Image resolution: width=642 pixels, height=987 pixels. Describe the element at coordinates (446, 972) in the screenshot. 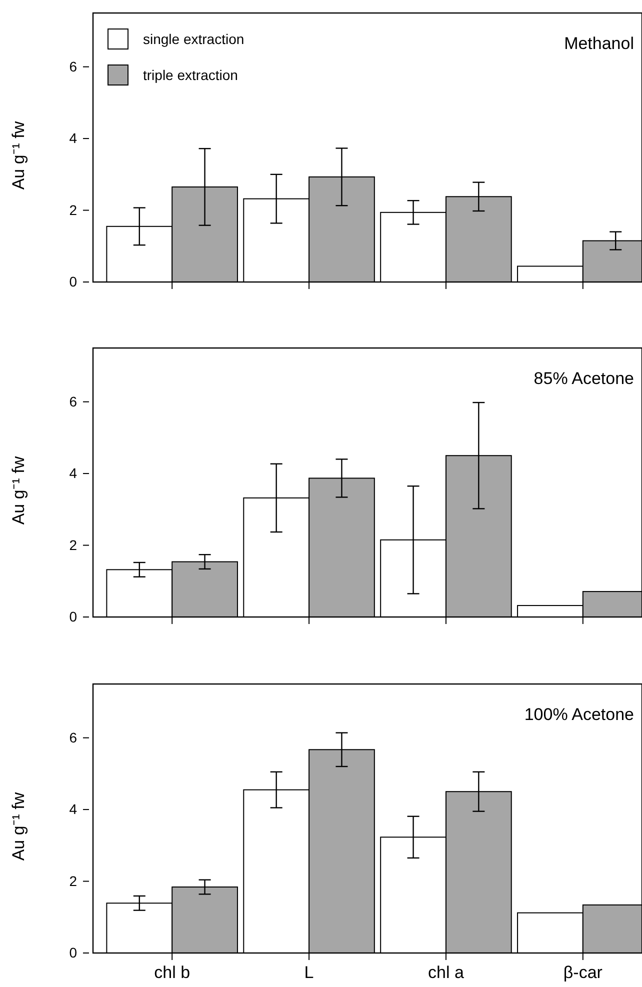

I see `x-tick-label: chl a` at that location.